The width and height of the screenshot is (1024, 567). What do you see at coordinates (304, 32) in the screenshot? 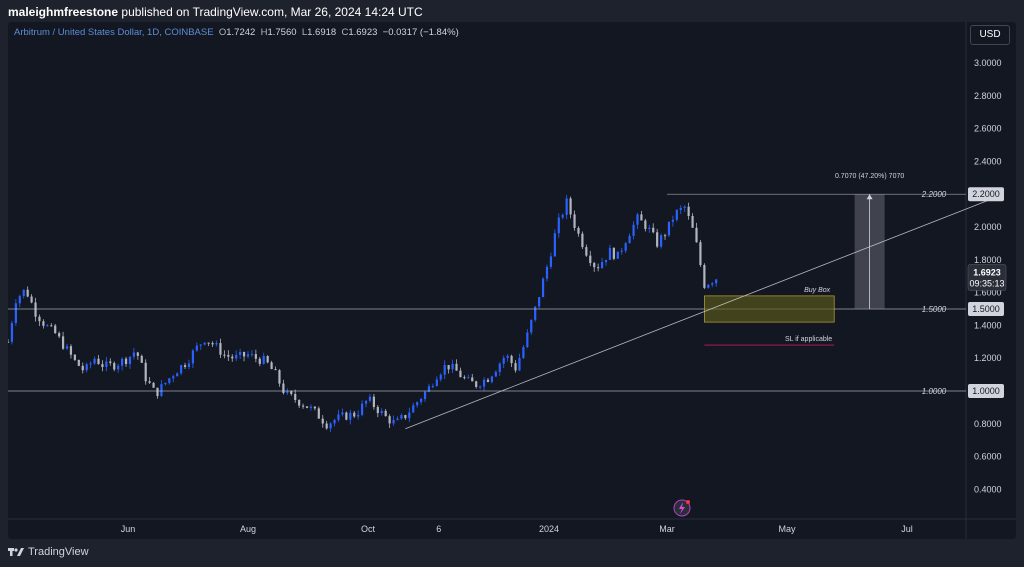
I see `low-label: L` at bounding box center [304, 32].